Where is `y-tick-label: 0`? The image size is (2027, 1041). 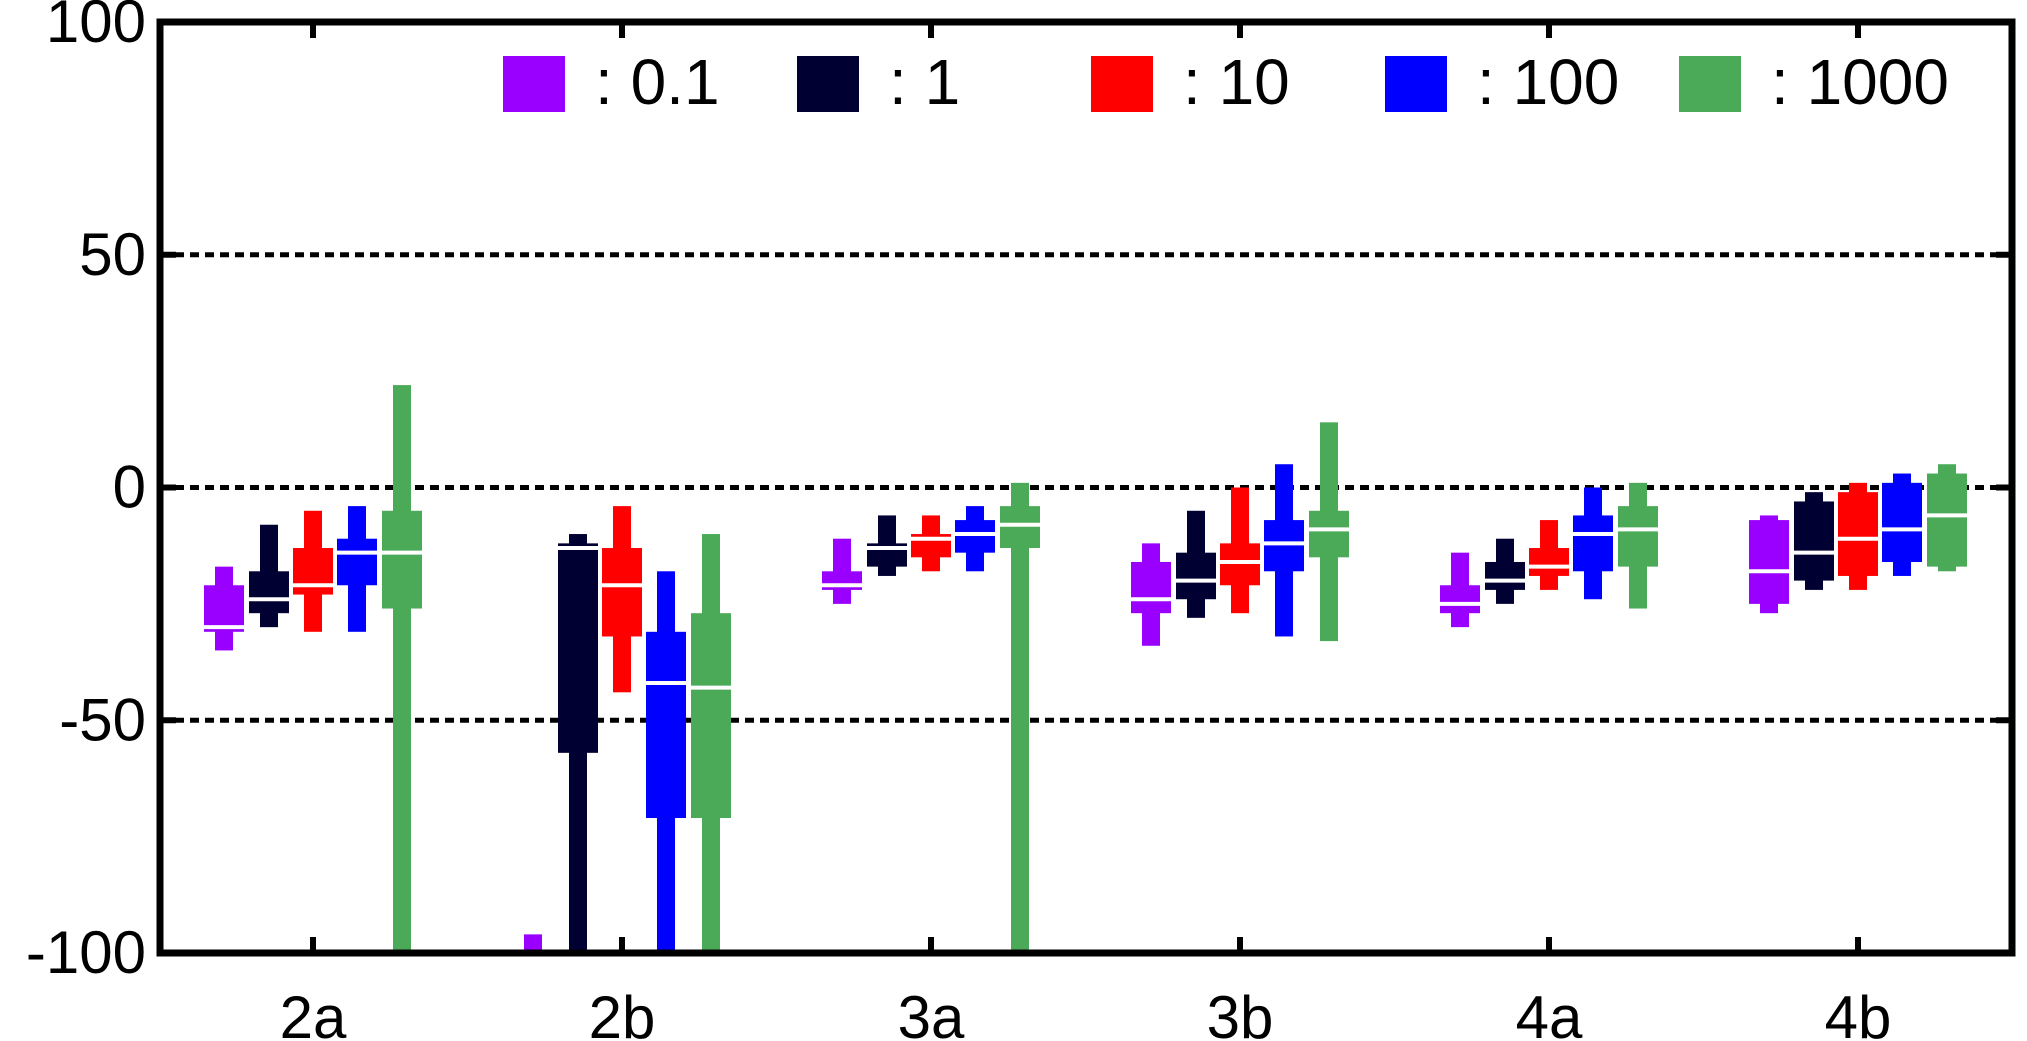
y-tick-label: 0 is located at coordinates (129, 487).